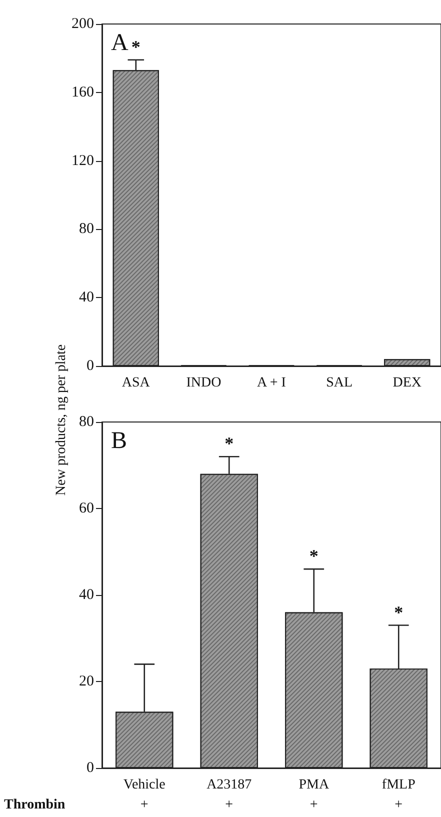 The height and width of the screenshot is (817, 441). I want to click on x-tick-label: ASA, so click(136, 383).